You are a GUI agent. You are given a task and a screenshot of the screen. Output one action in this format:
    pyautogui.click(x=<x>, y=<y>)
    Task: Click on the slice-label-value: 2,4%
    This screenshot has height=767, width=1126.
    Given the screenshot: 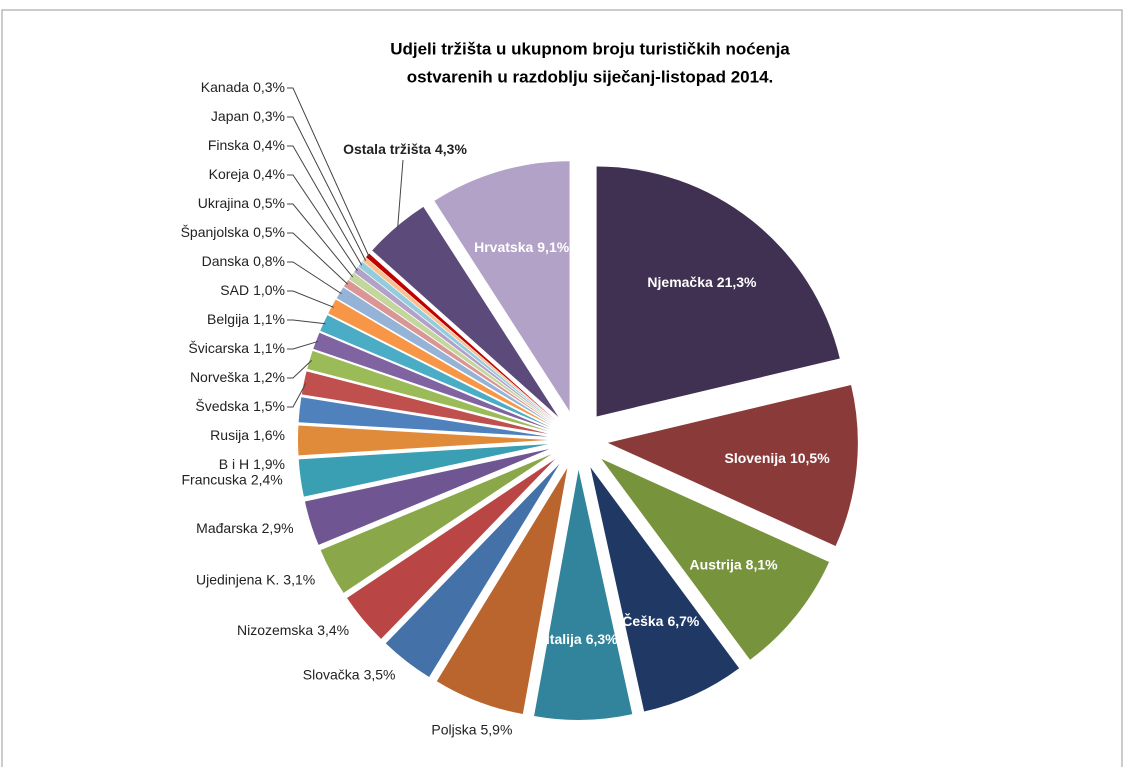 What is the action you would take?
    pyautogui.click(x=267, y=479)
    